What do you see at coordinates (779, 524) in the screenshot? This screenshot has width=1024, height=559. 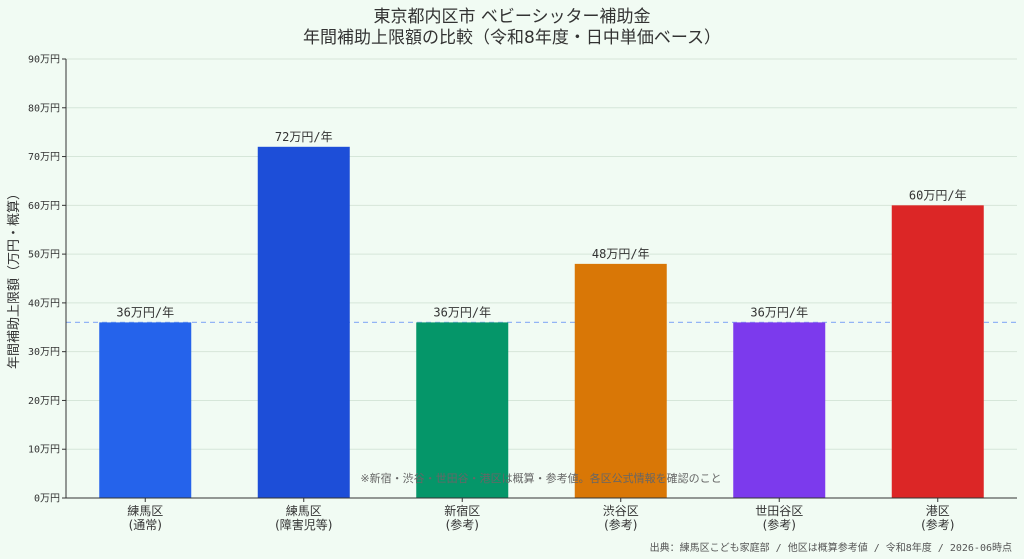 I see `category-label-4-1: (参考)` at bounding box center [779, 524].